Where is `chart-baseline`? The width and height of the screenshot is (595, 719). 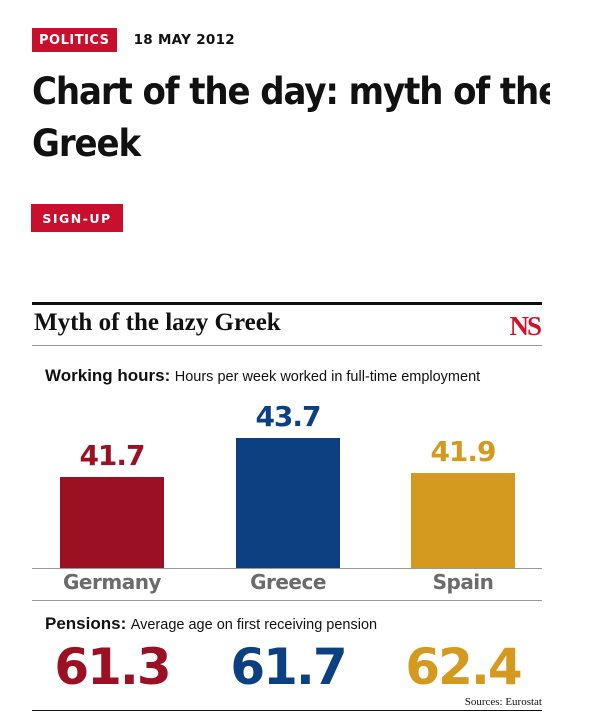
chart-baseline is located at coordinates (287, 568).